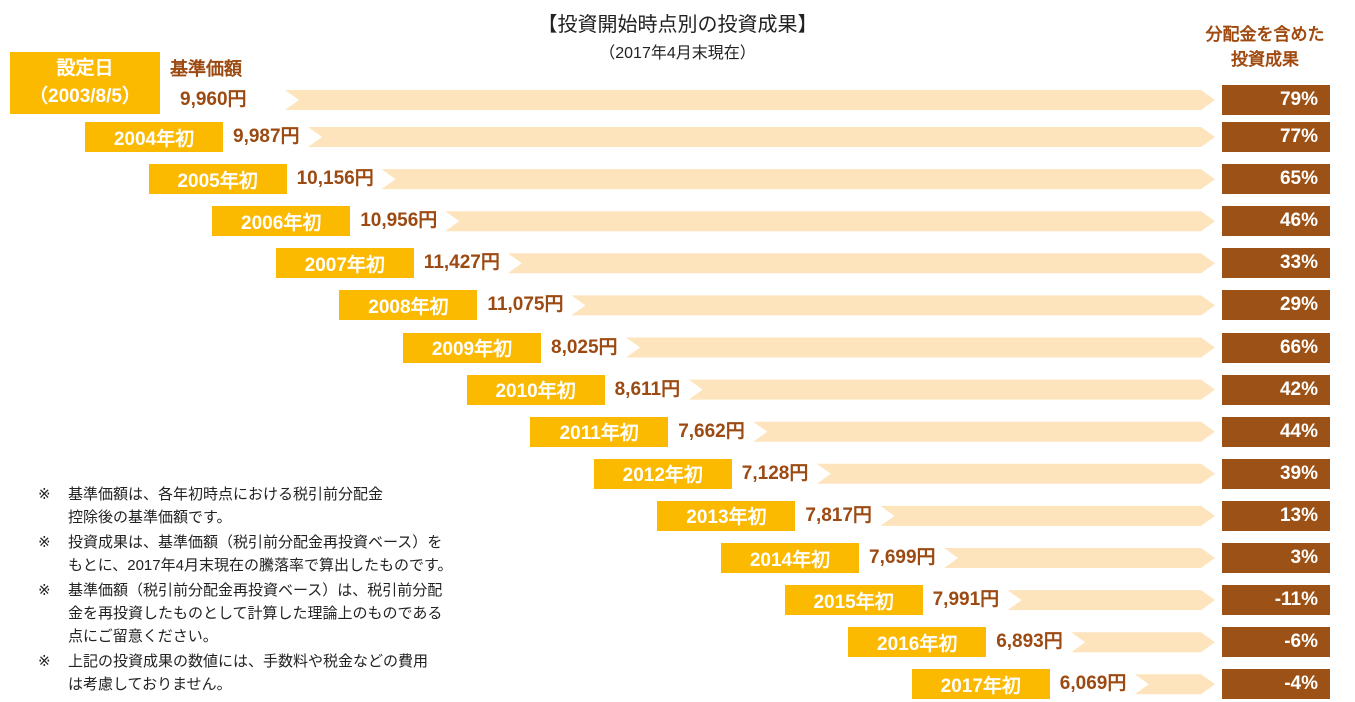  I want to click on result: -4%, so click(1276, 684).